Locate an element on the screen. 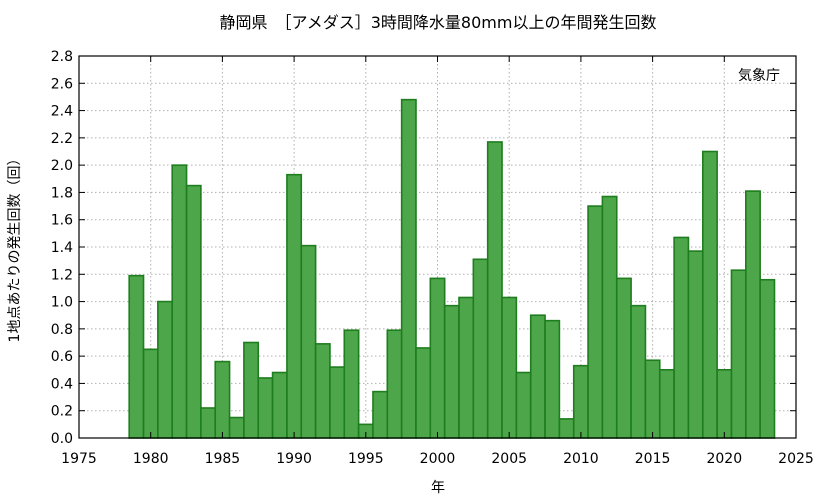 This screenshot has height=498, width=833. bar-2021 is located at coordinates (738, 354).